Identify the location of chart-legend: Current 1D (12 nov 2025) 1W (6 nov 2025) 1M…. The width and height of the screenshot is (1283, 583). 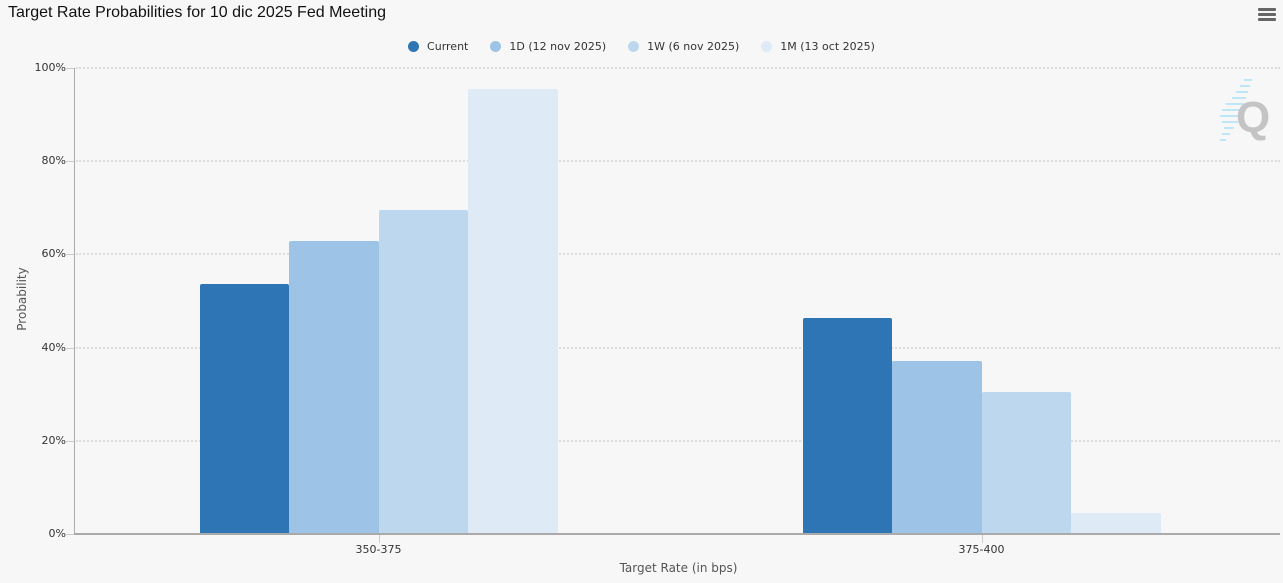
(641, 46).